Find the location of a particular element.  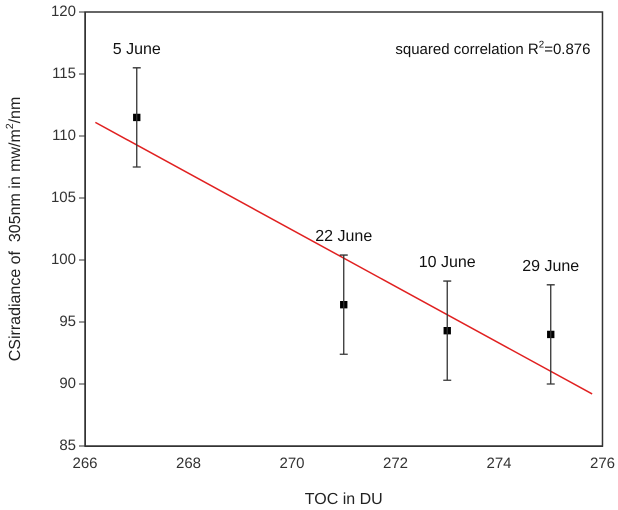

x-tick-label: 266 is located at coordinates (85, 463).